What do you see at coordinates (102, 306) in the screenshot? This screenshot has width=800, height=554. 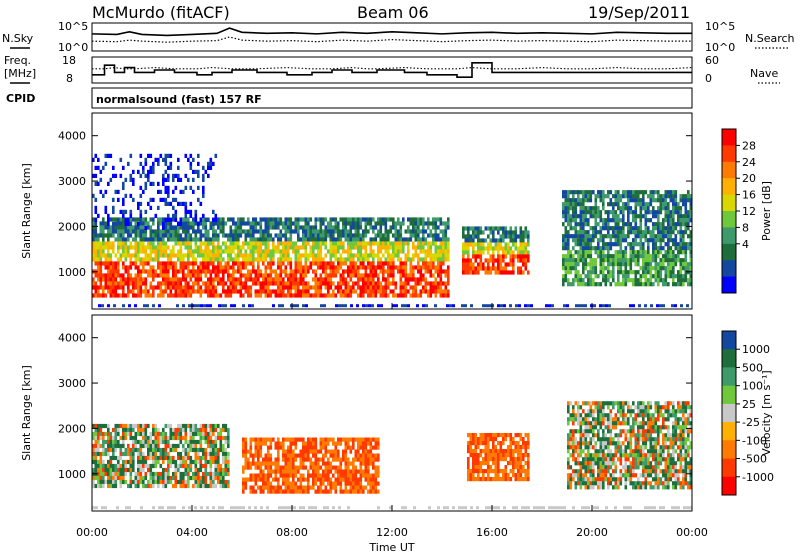 I see `ground-scatter-cell` at bounding box center [102, 306].